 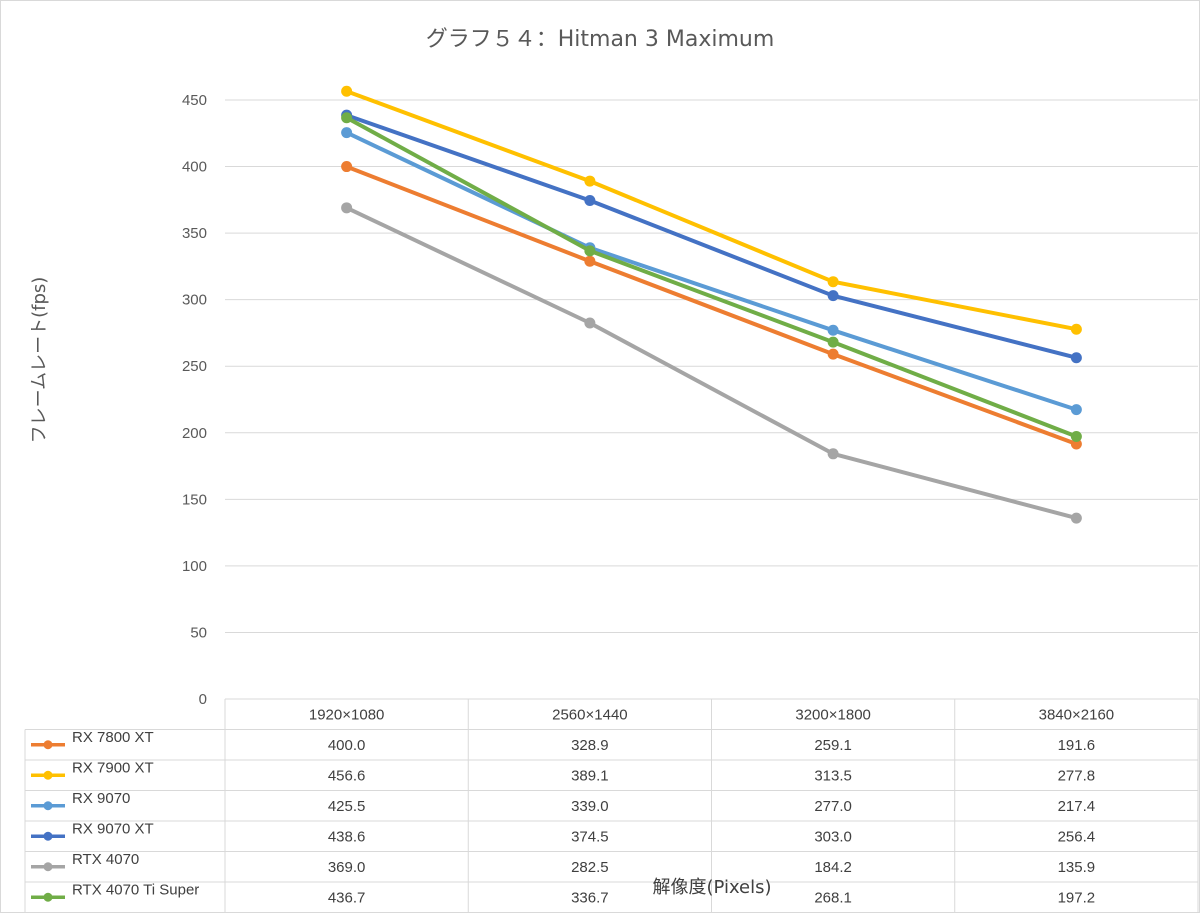 I want to click on y-axis-ticks: 0 50 100 150 200 250 300 350 400 450, so click(x=194, y=400).